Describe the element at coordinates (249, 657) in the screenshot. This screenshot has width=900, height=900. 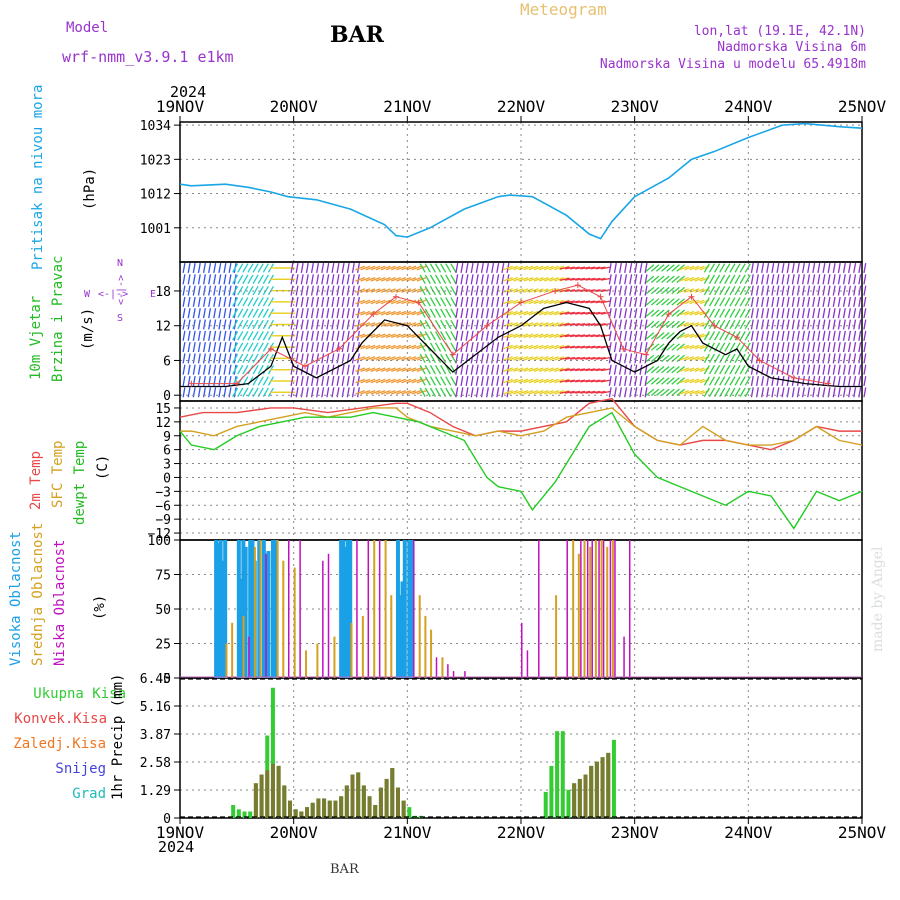
I see `cloud-low-bar` at that location.